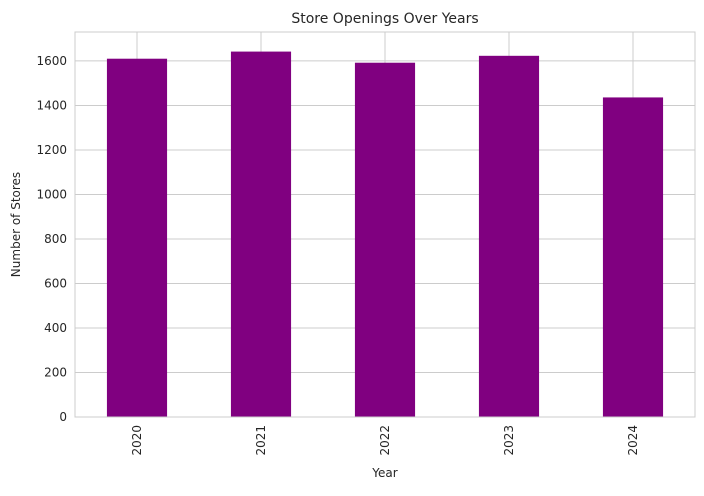  I want to click on bar-2024, so click(633, 257).